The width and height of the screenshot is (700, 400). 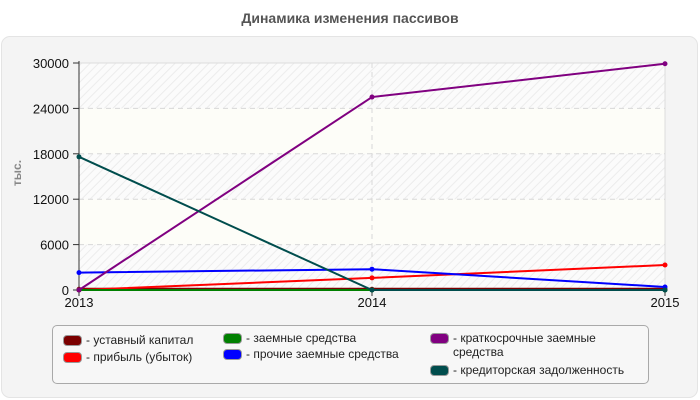 I want to click on chart-title: Динамика изменения пассивов, so click(x=350, y=18).